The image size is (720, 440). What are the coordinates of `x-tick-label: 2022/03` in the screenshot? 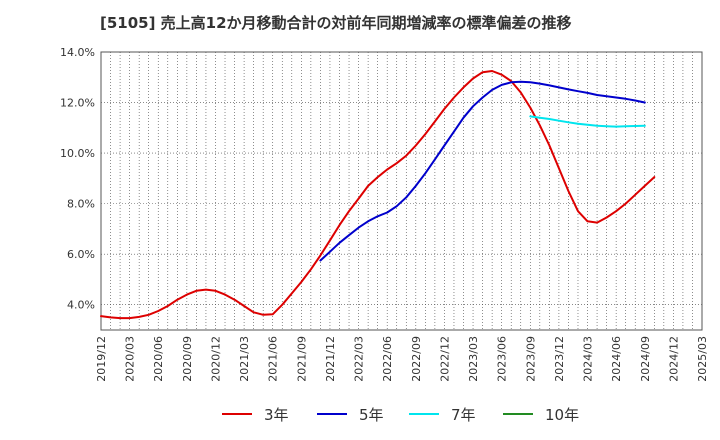 It's located at (359, 359).